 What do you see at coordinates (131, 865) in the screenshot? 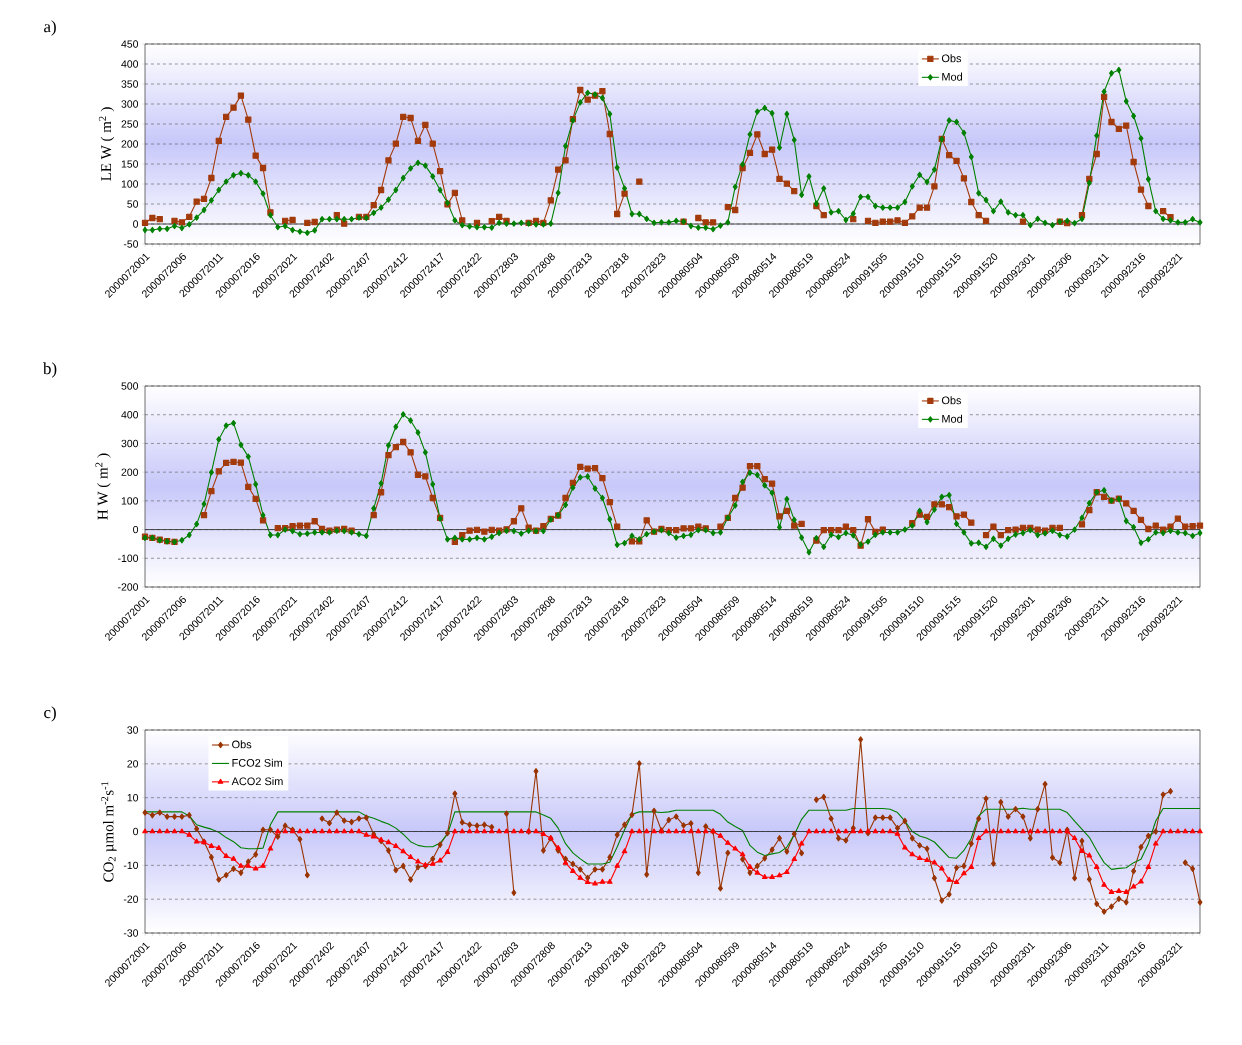
I see `y-tick-label: -10` at bounding box center [131, 865].